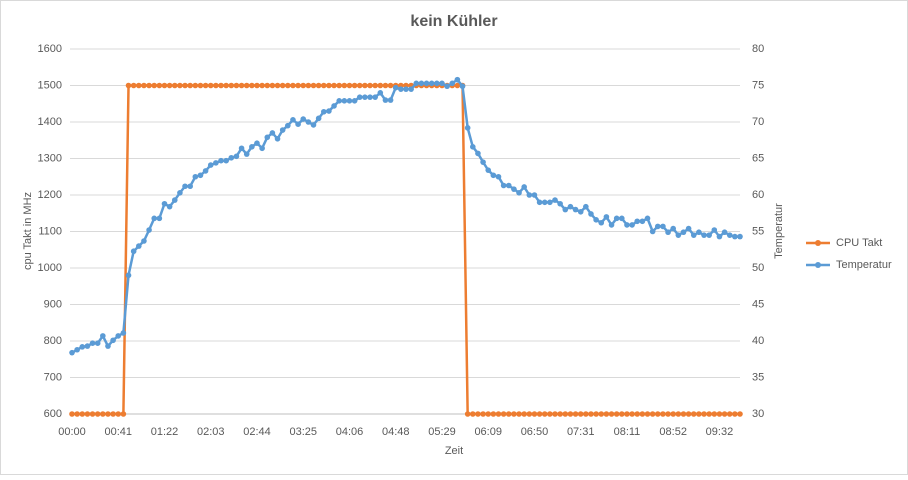 This screenshot has height=480, width=908. I want to click on legend-marker, so click(818, 265).